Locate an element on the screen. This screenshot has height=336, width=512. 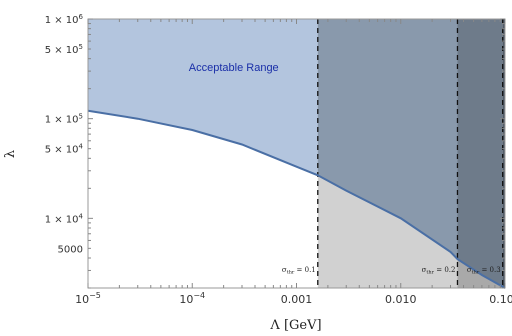
x-tick-label: 10⁻⁵ is located at coordinates (88, 298).